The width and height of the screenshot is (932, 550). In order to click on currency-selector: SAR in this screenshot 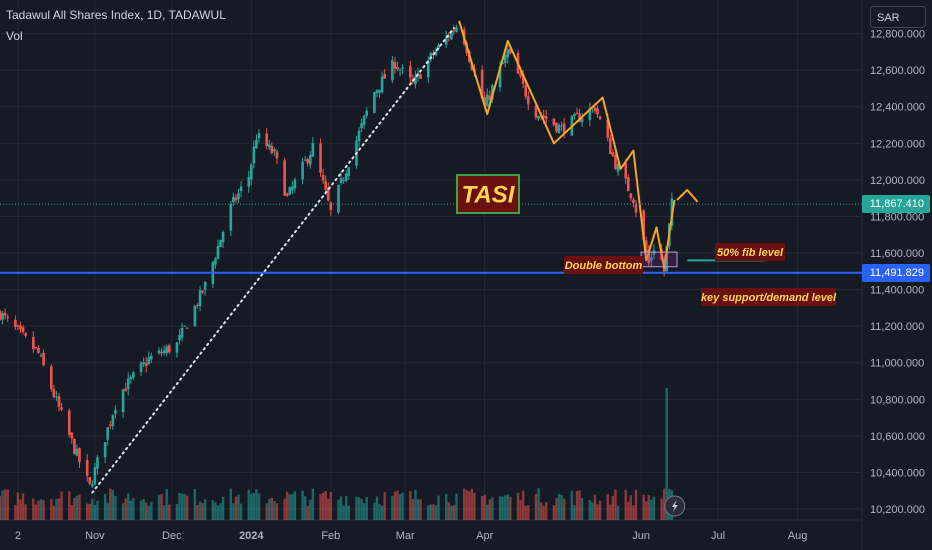, I will do `click(898, 17)`.